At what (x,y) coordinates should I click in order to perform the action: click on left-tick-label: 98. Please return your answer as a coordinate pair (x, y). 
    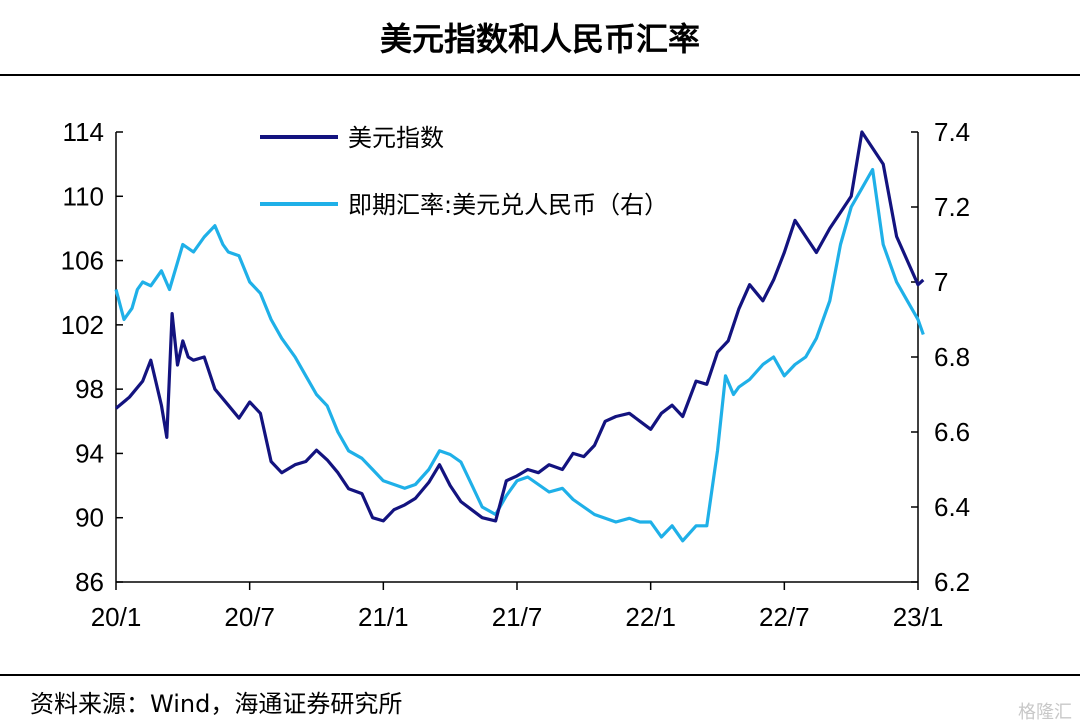
    Looking at the image, I should click on (89, 389).